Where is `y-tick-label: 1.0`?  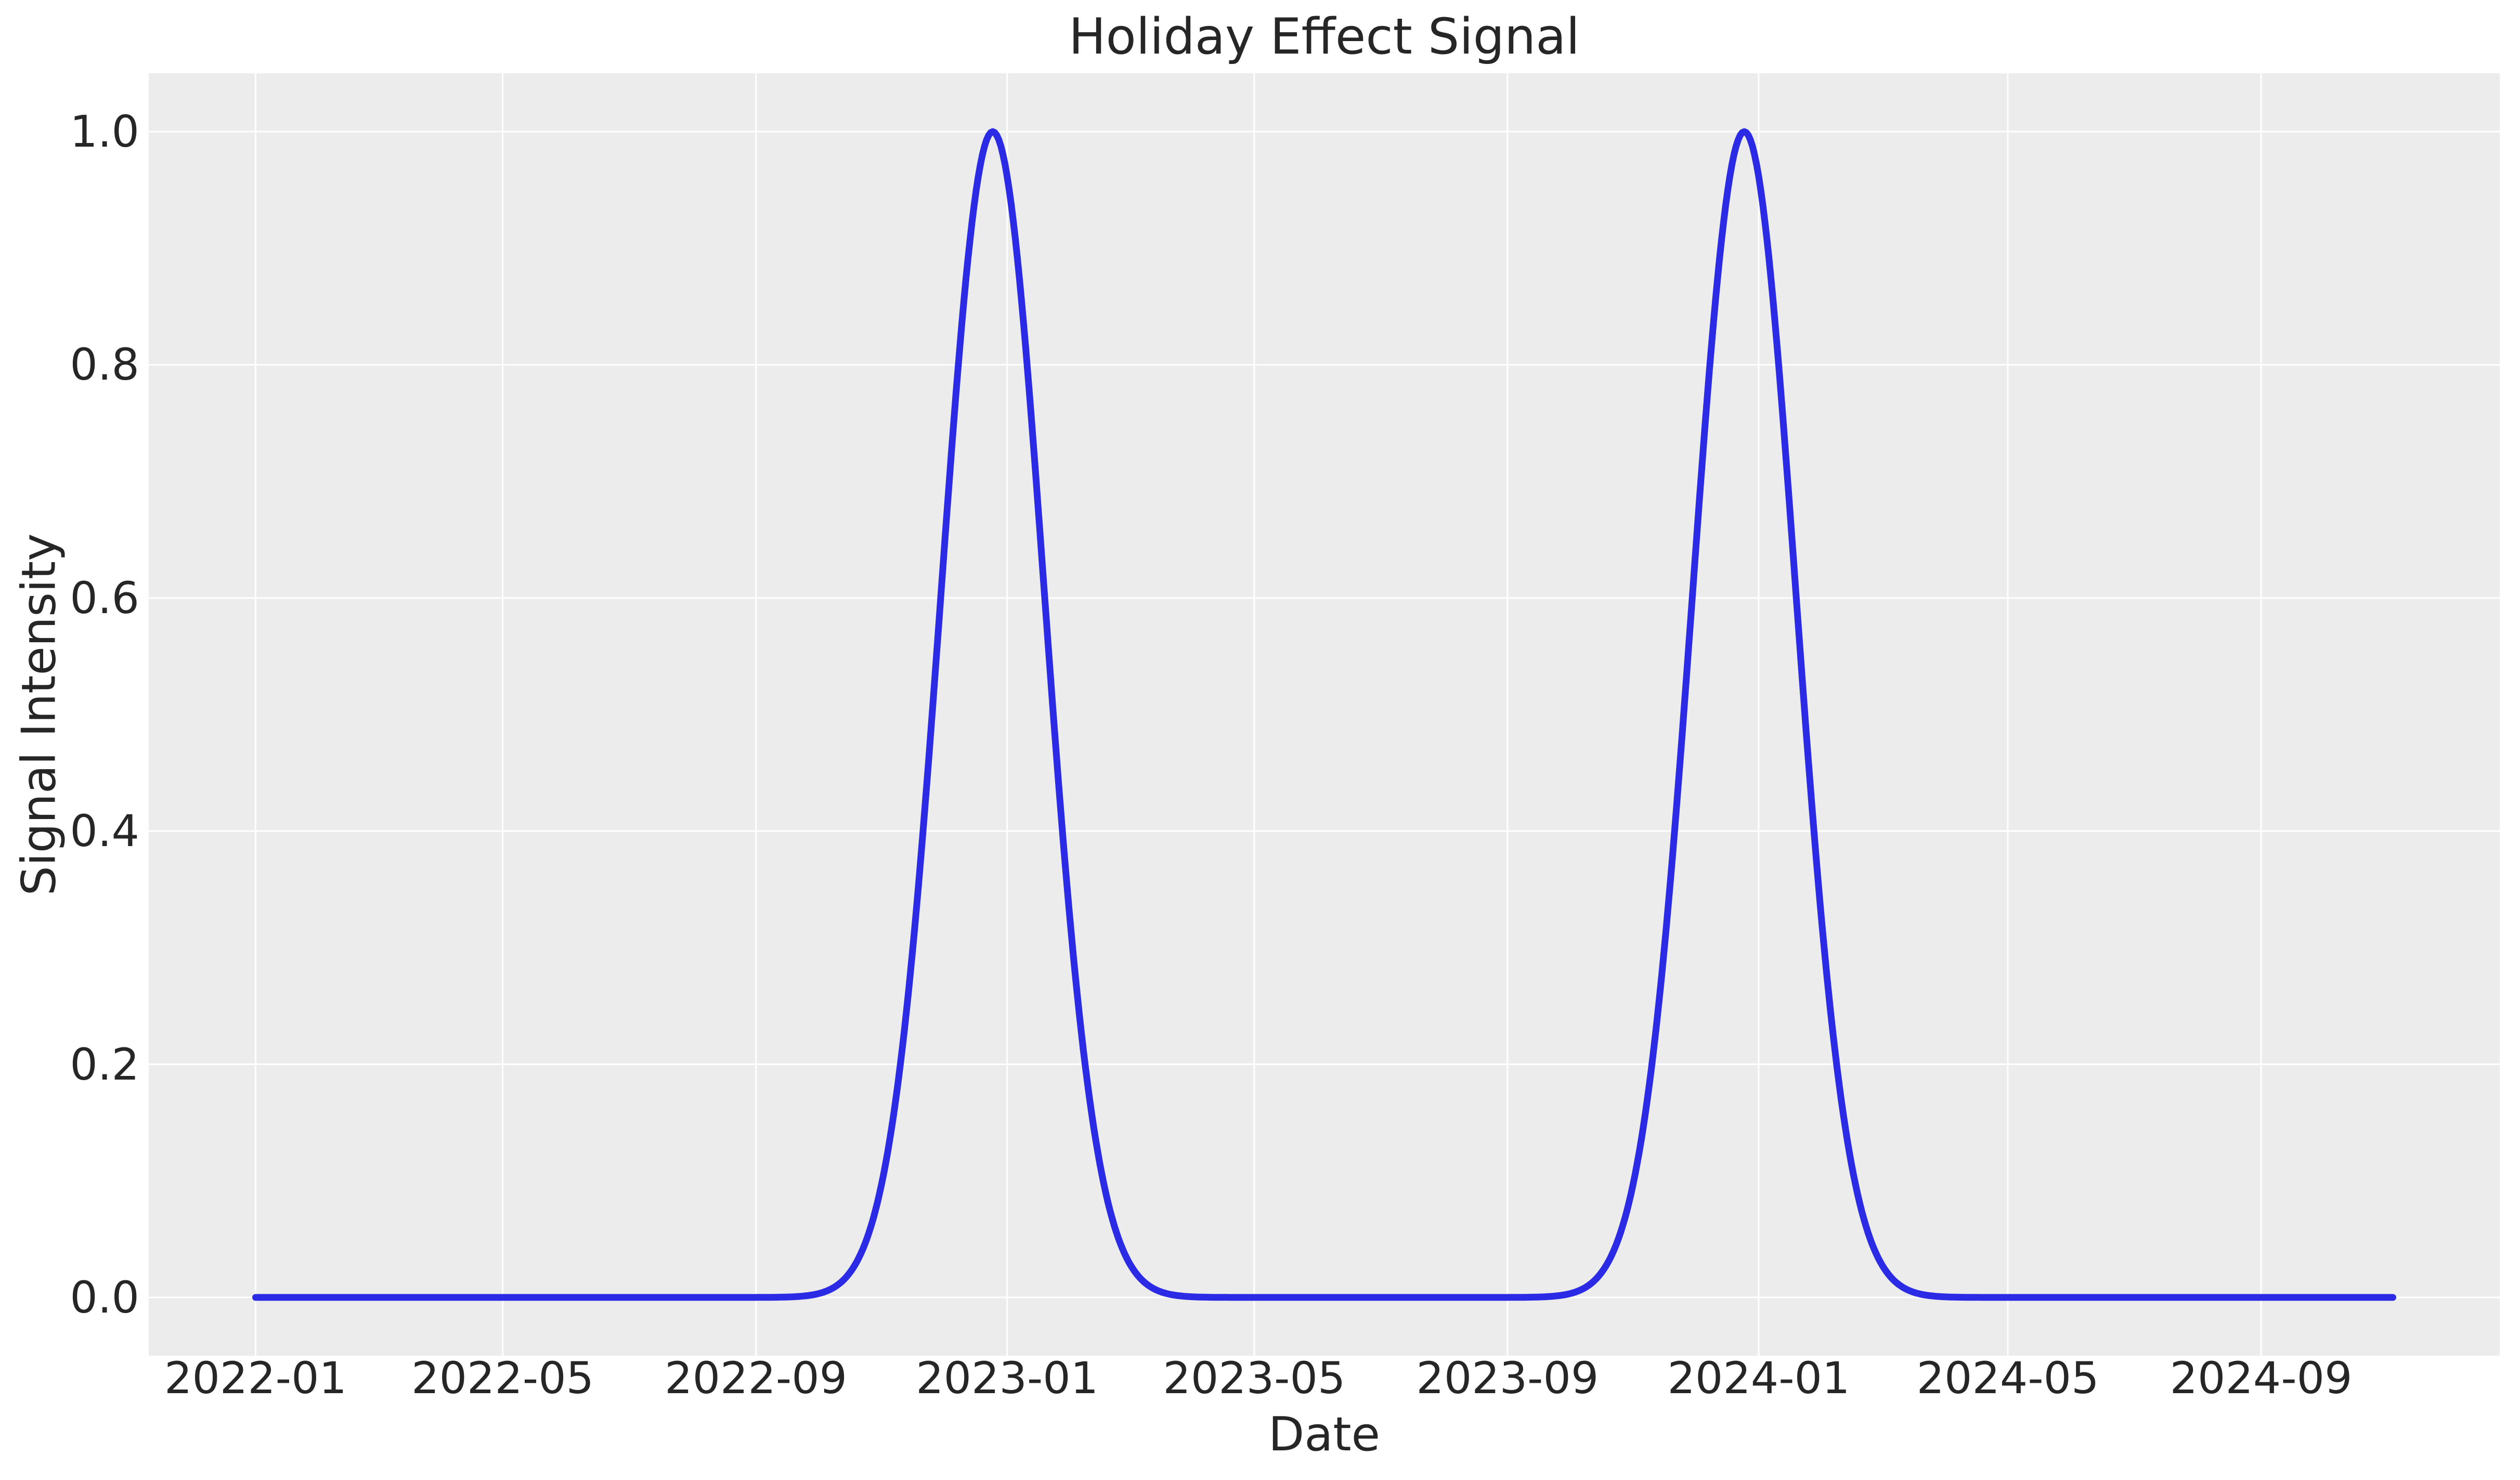 y-tick-label: 1.0 is located at coordinates (104, 132).